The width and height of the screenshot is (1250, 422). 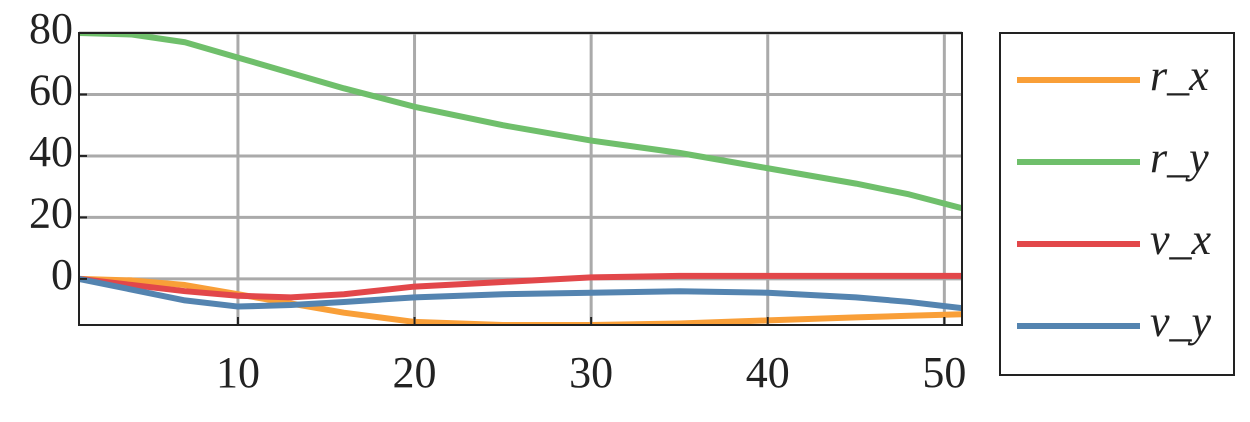 What do you see at coordinates (51, 151) in the screenshot?
I see `y-tick-label: 40` at bounding box center [51, 151].